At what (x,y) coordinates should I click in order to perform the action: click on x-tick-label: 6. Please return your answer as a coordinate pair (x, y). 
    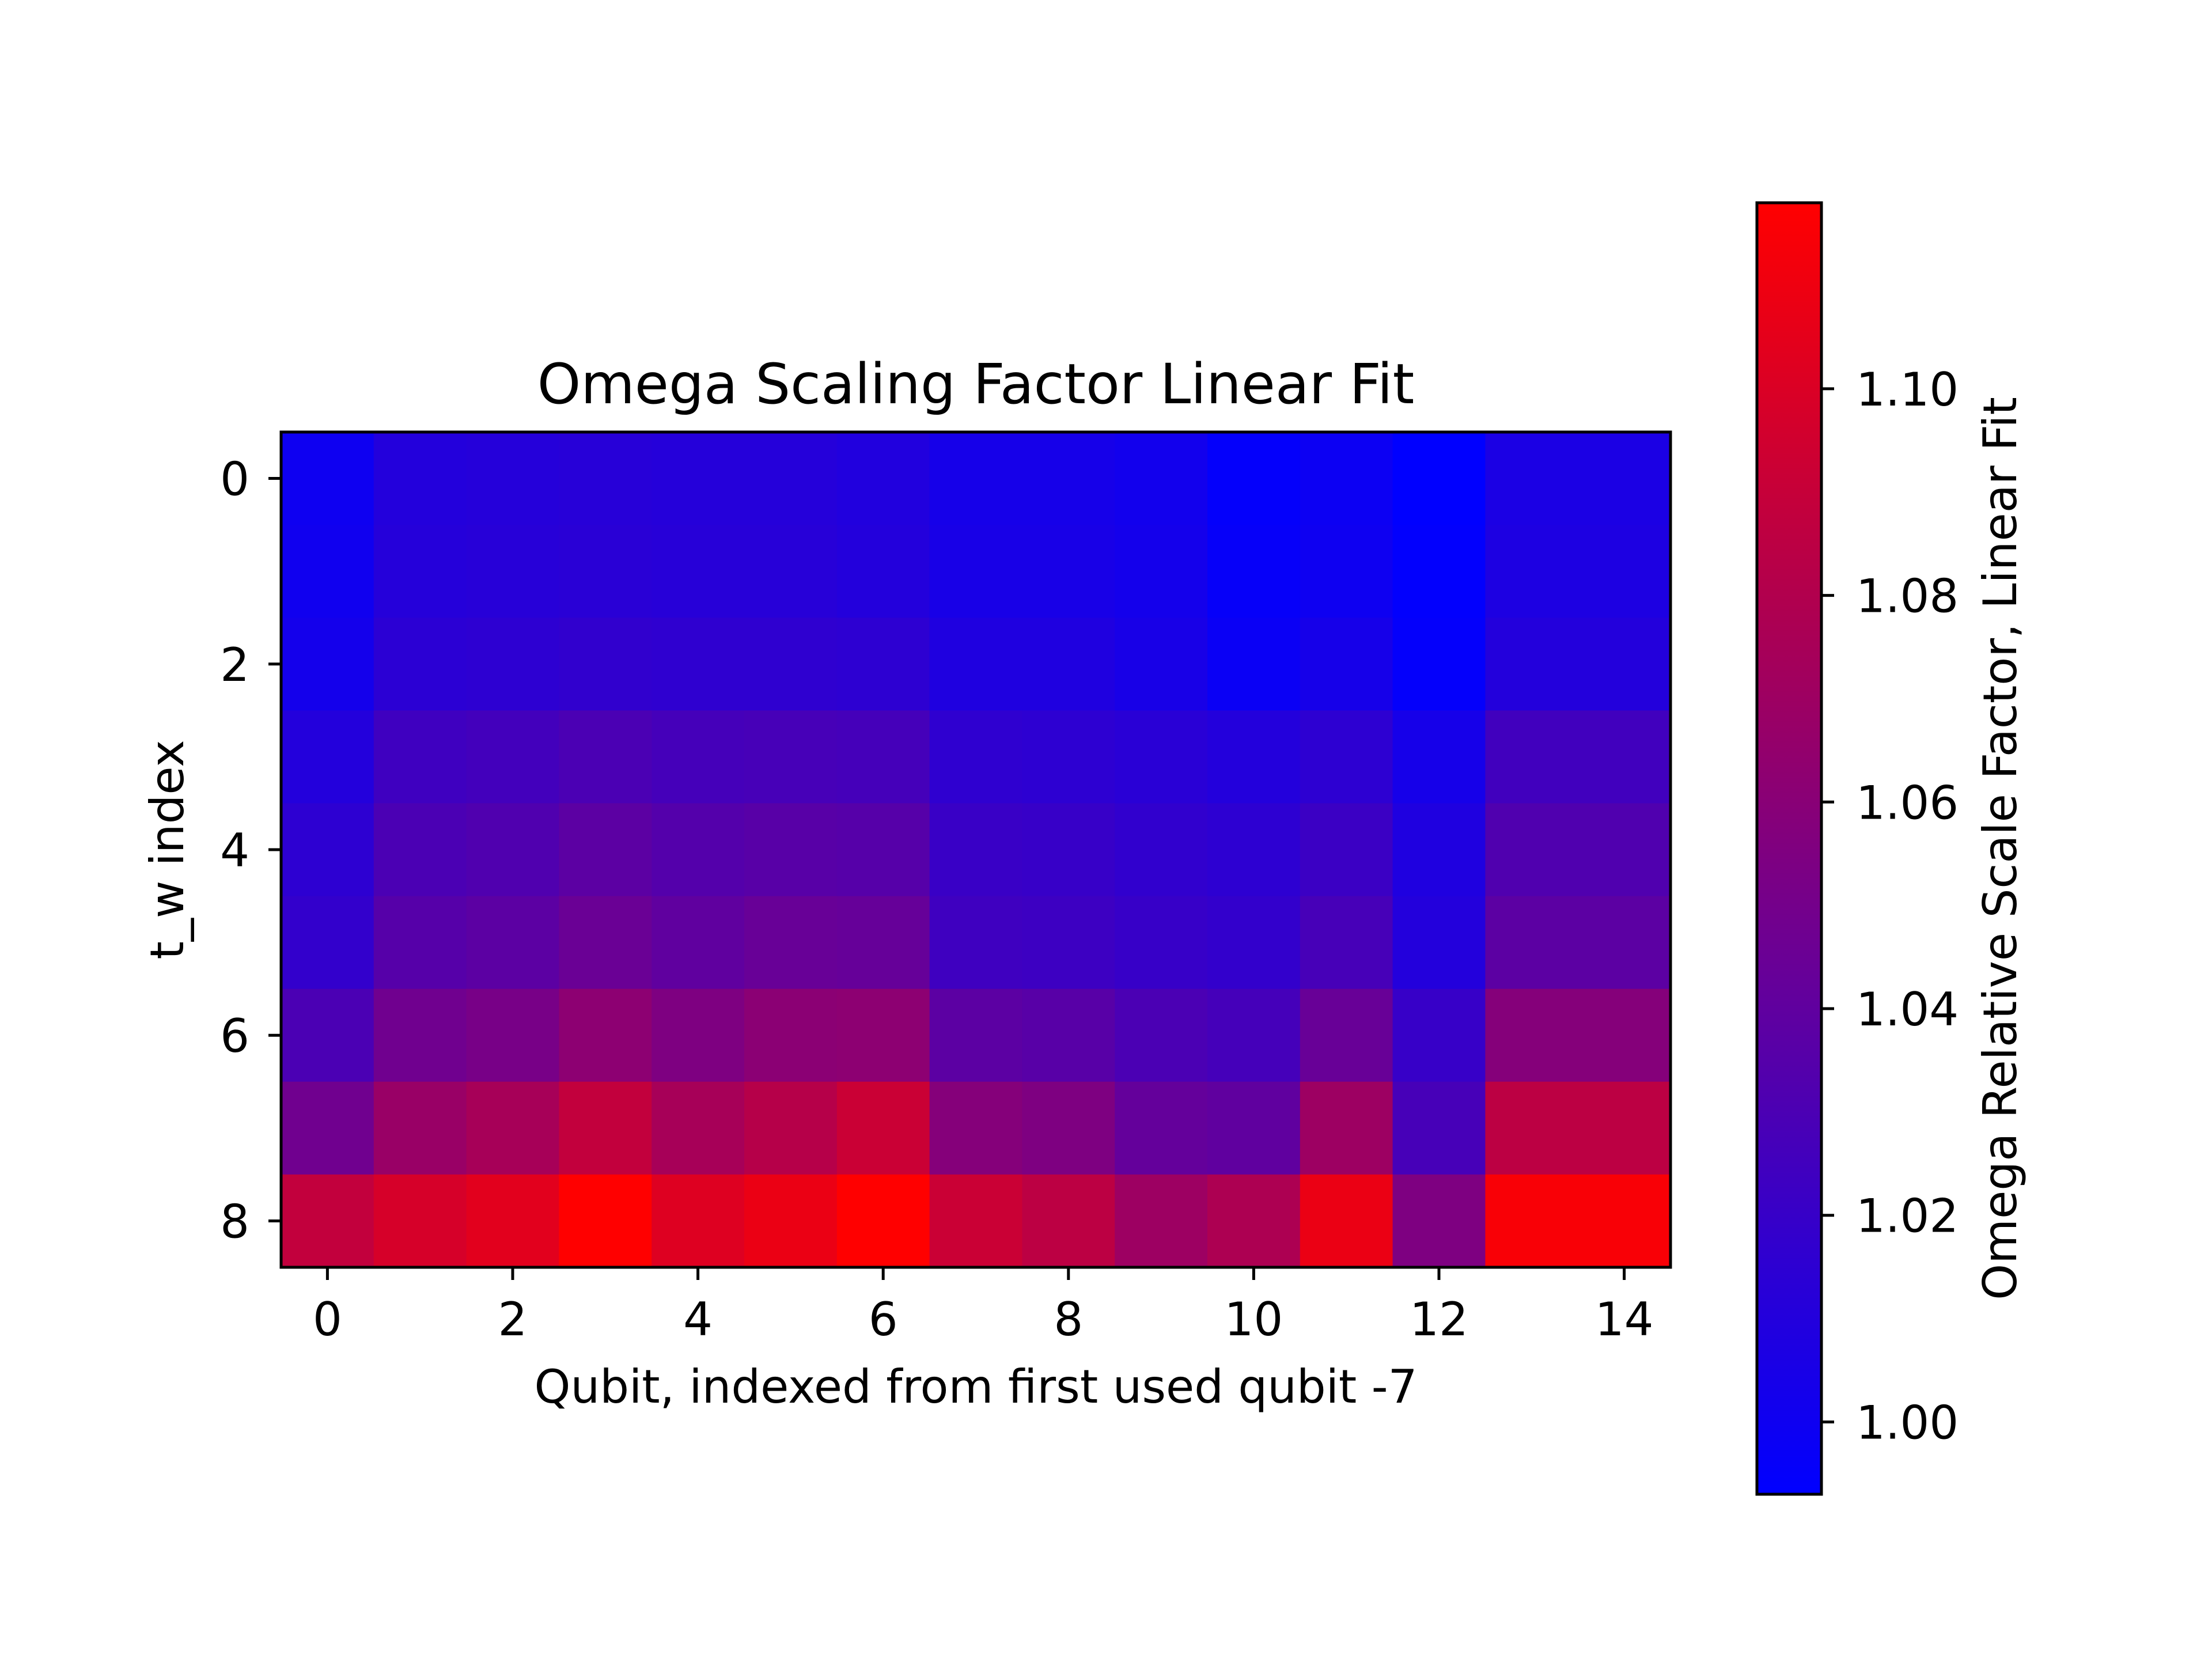
    Looking at the image, I should click on (883, 1319).